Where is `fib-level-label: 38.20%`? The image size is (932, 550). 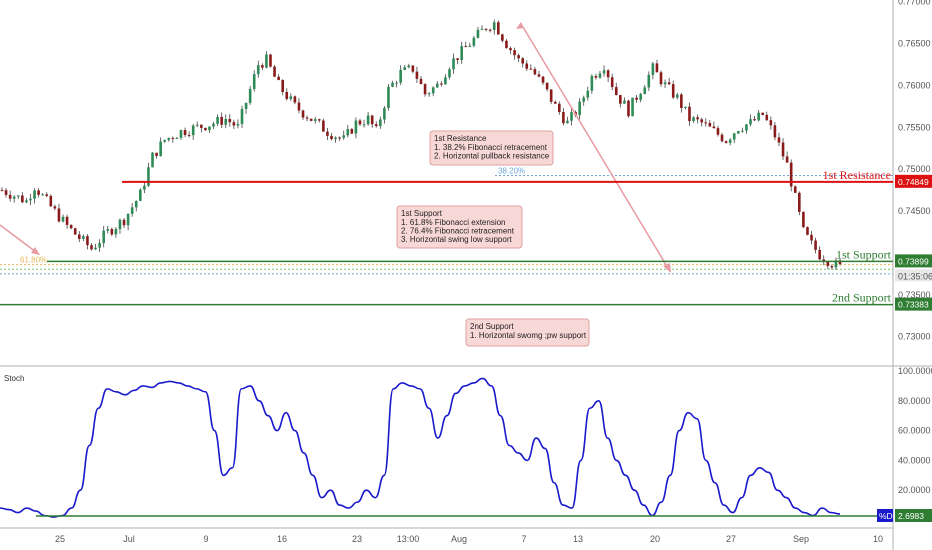
fib-level-label: 38.20% is located at coordinates (511, 170).